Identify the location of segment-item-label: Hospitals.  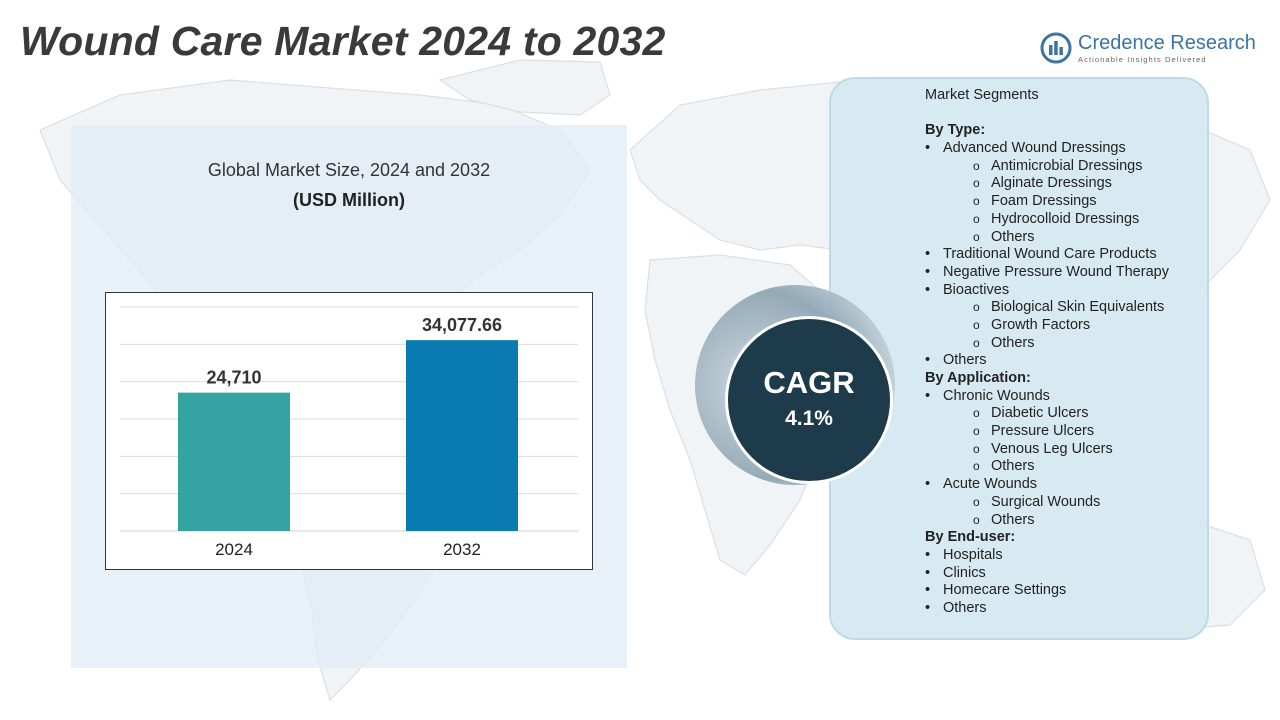
(973, 554).